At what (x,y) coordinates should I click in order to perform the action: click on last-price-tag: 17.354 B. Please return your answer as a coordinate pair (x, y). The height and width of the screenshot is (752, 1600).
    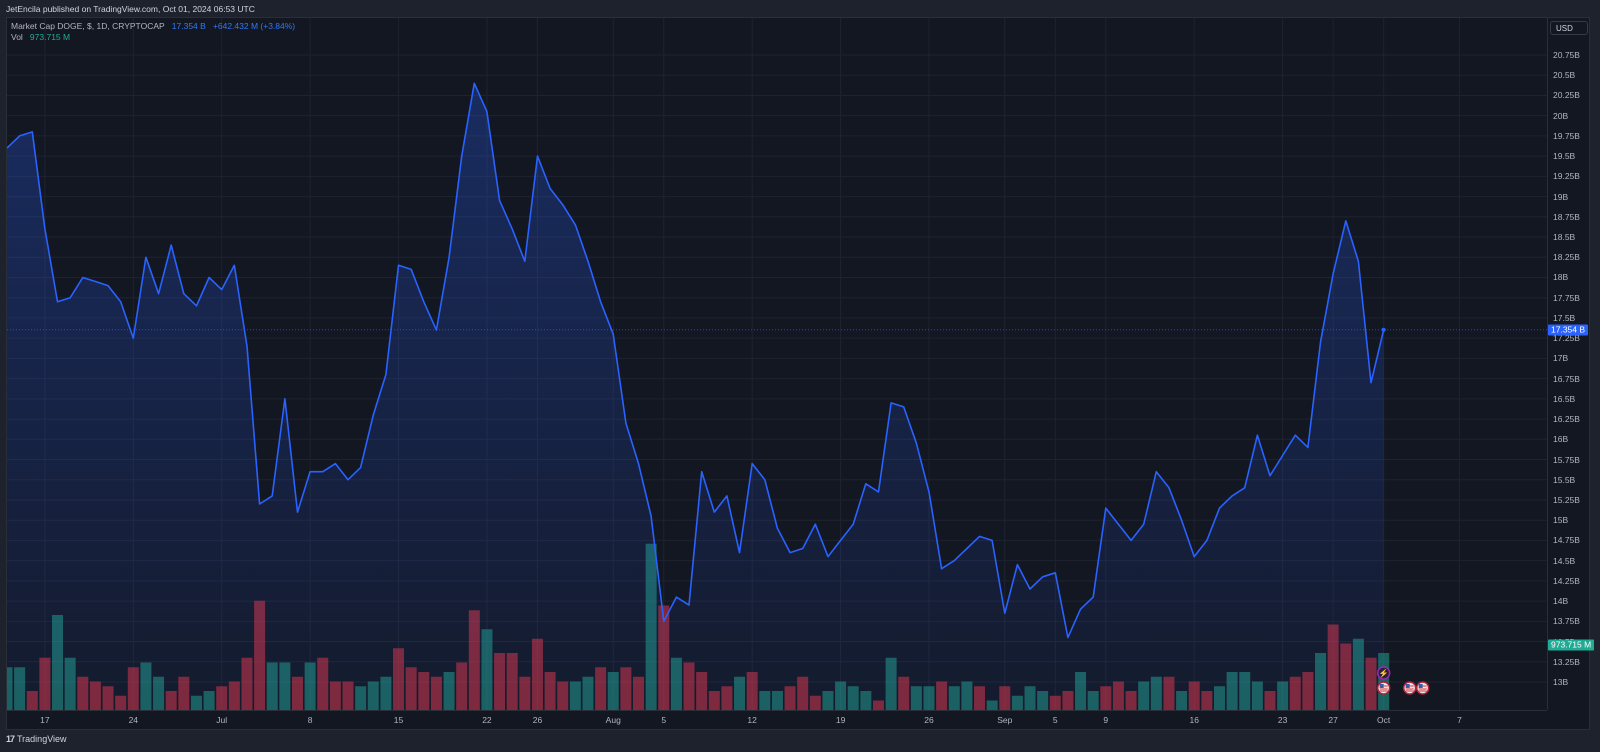
    Looking at the image, I should click on (1568, 330).